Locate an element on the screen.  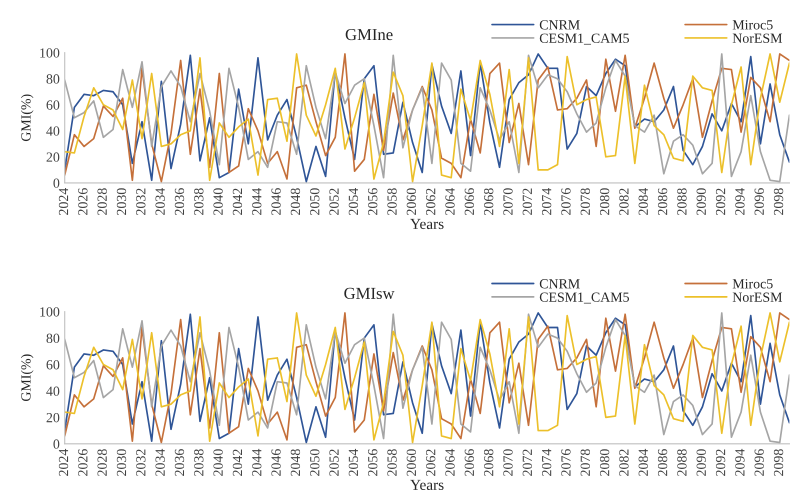
x-tick-label: 2058 is located at coordinates (392, 201).